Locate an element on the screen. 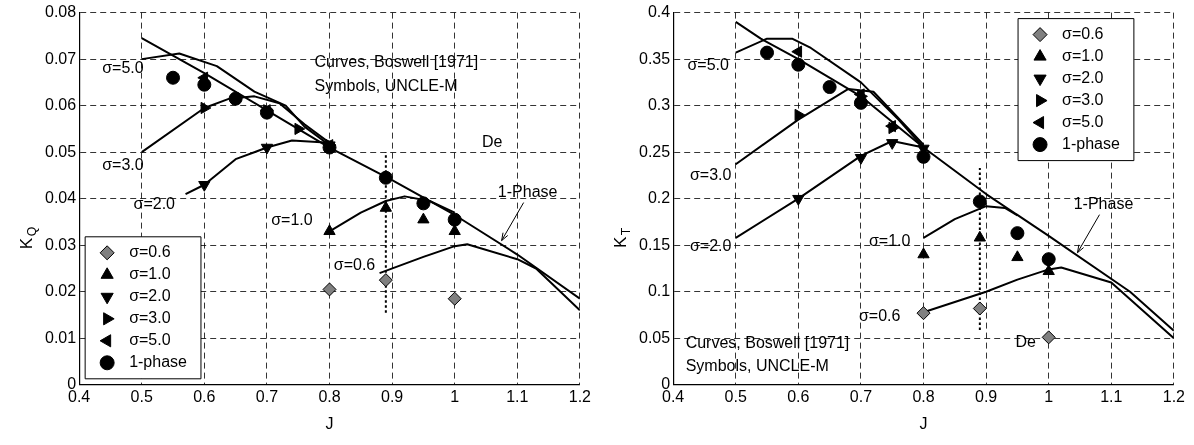  y-tick-label: 0.25 is located at coordinates (655, 151).